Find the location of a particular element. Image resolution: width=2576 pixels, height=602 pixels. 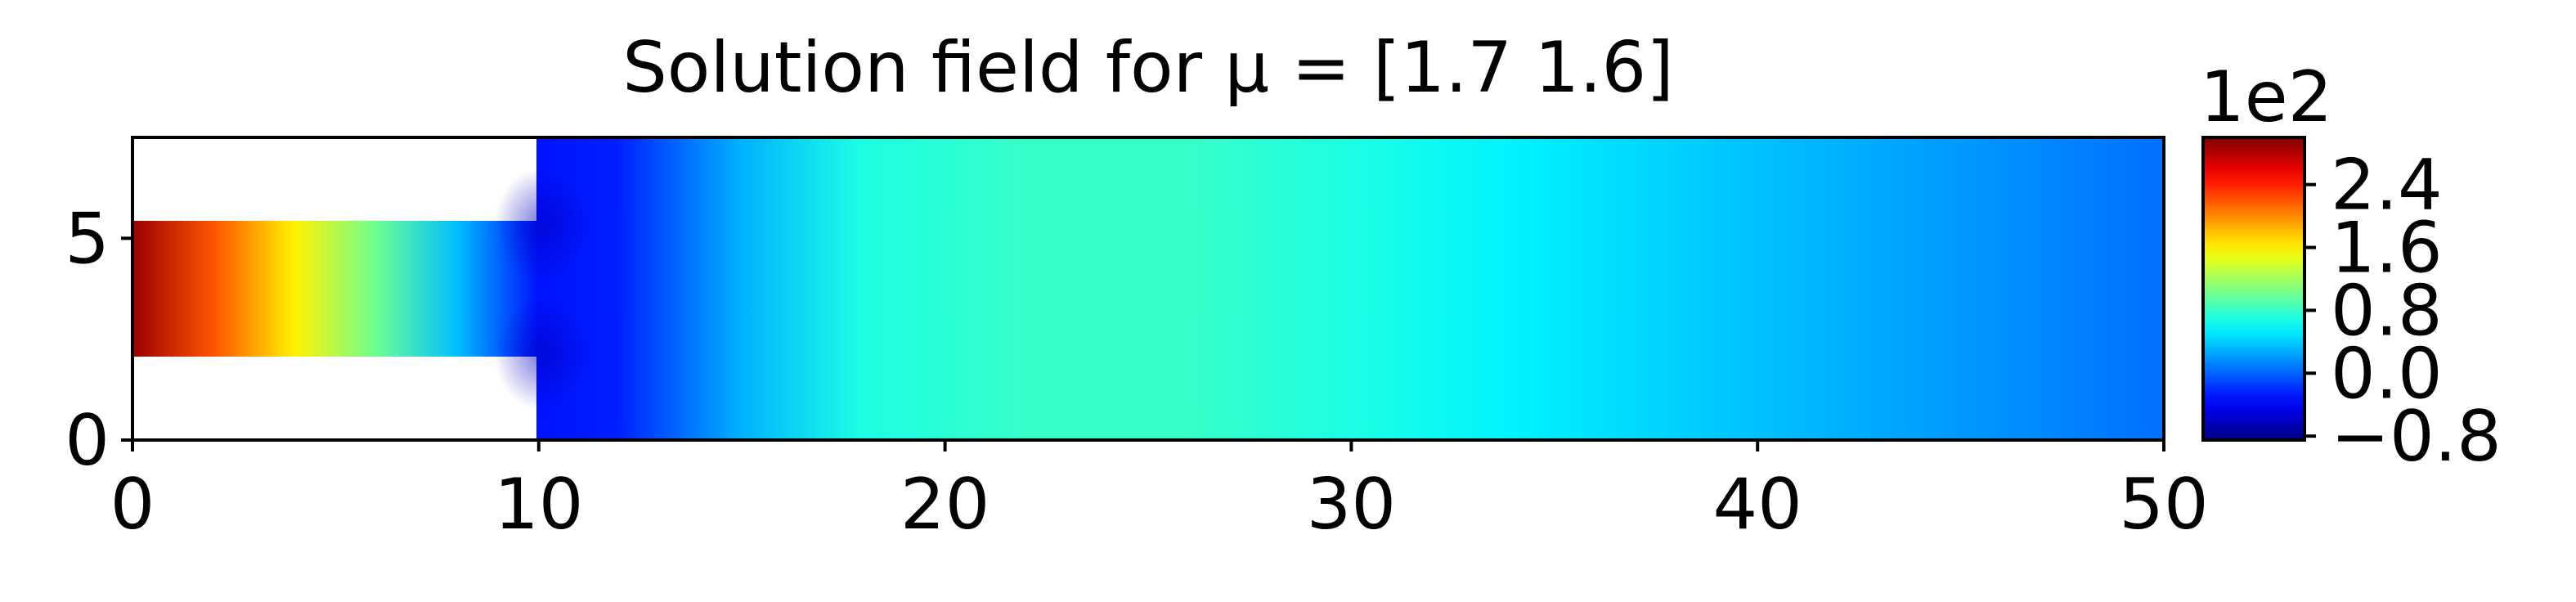

x-tick-label: 0 is located at coordinates (132, 505).